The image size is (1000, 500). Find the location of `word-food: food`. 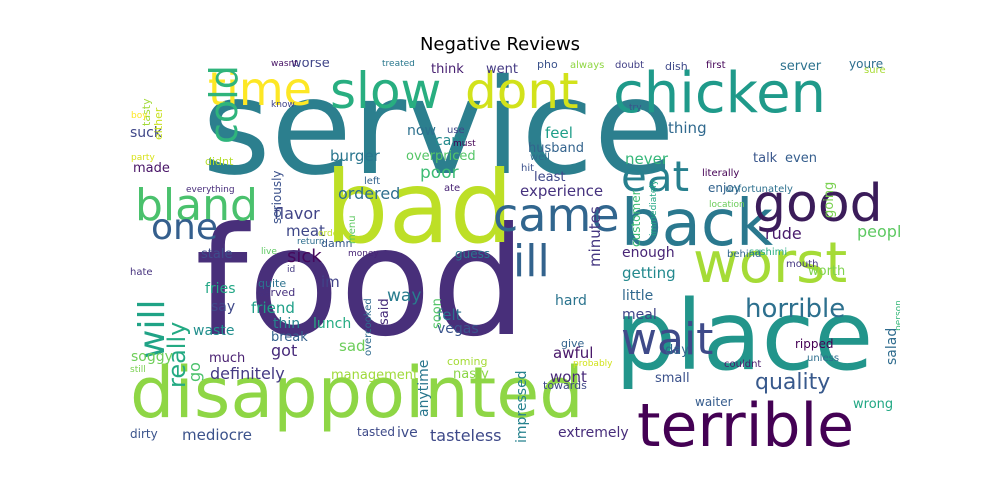

word-food: food is located at coordinates (361, 283).